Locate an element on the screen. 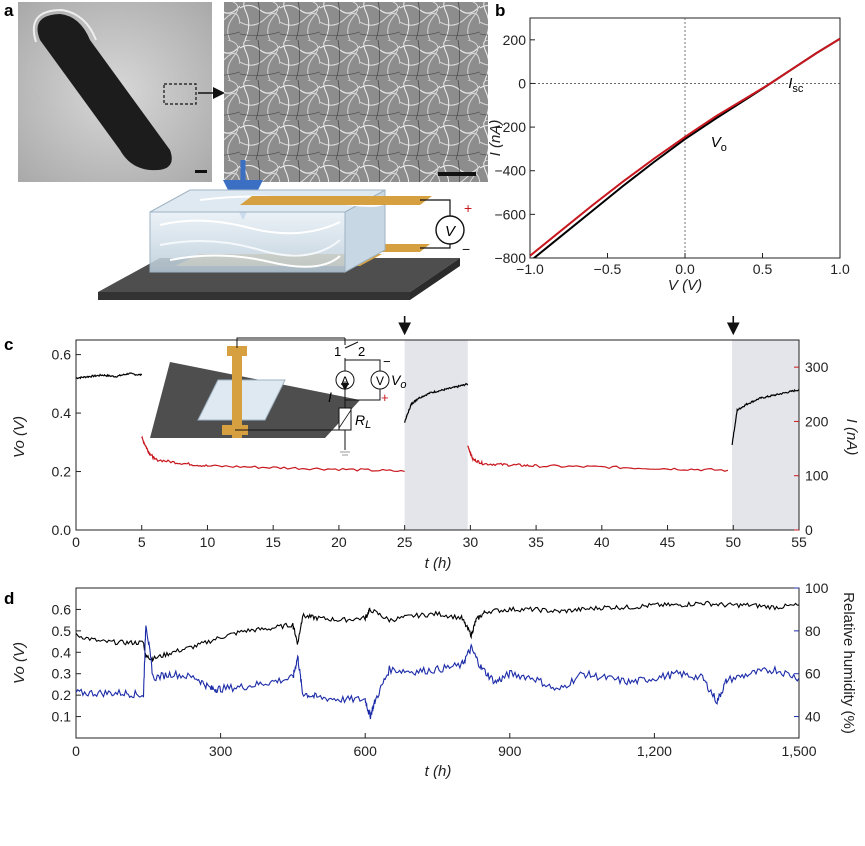 This screenshot has width=865, height=846. zoom-box is located at coordinates (180, 94).